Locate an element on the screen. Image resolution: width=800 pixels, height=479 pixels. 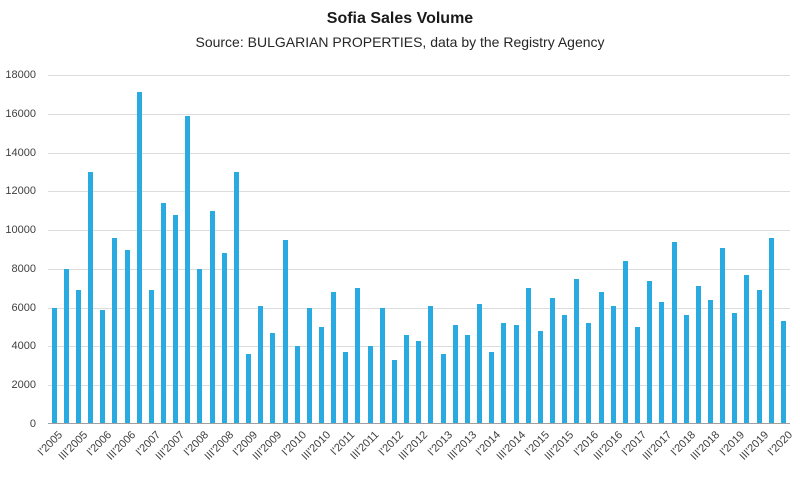
bar-III'2019 is located at coordinates (759, 357).